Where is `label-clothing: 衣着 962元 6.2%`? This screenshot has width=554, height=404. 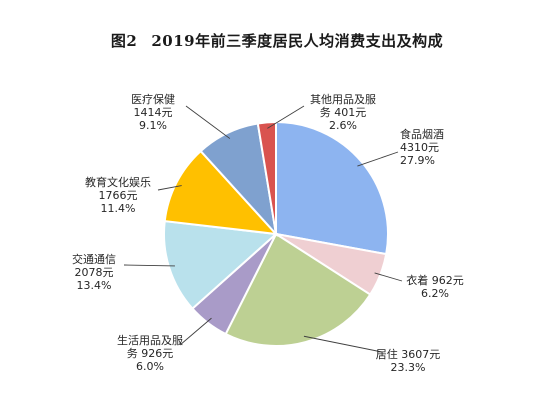
label-clothing: 衣着 962元 6.2% is located at coordinates (435, 287).